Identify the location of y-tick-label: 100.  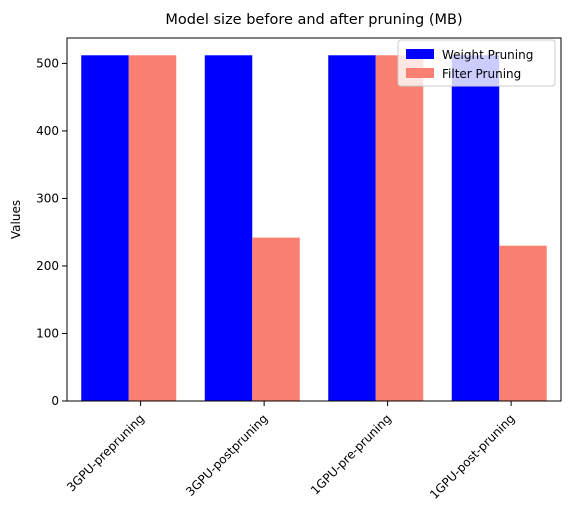
(47, 333).